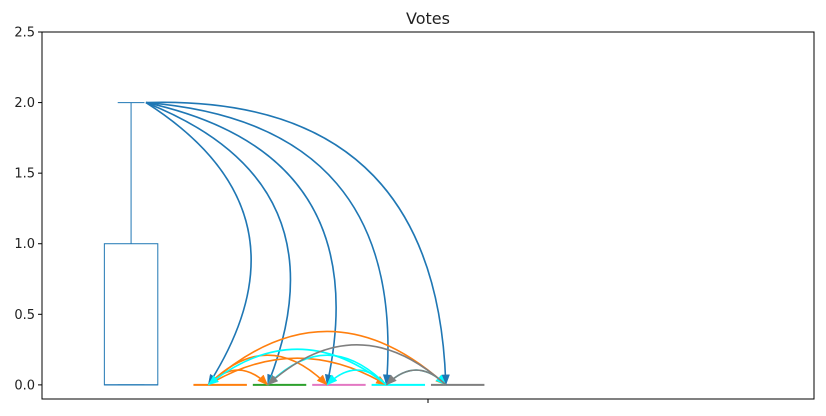  What do you see at coordinates (428, 18) in the screenshot?
I see `chart-title: Votes` at bounding box center [428, 18].